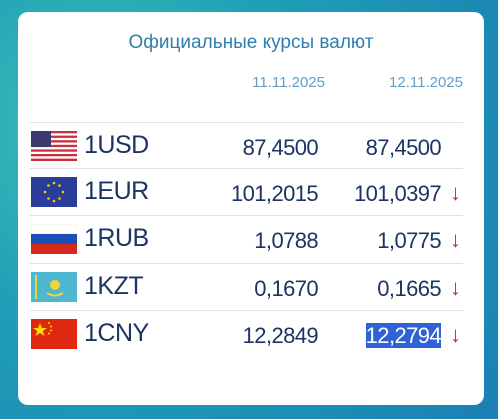 The image size is (498, 419). I want to click on flag-russia, so click(54, 239).